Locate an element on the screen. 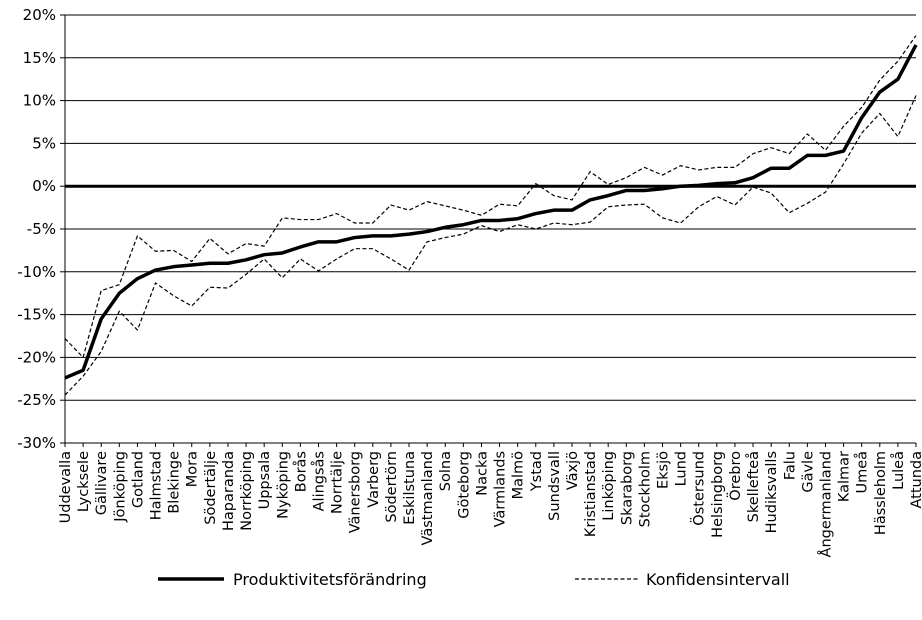 The image size is (922, 620). x-tick-label: Lund is located at coordinates (682, 468).